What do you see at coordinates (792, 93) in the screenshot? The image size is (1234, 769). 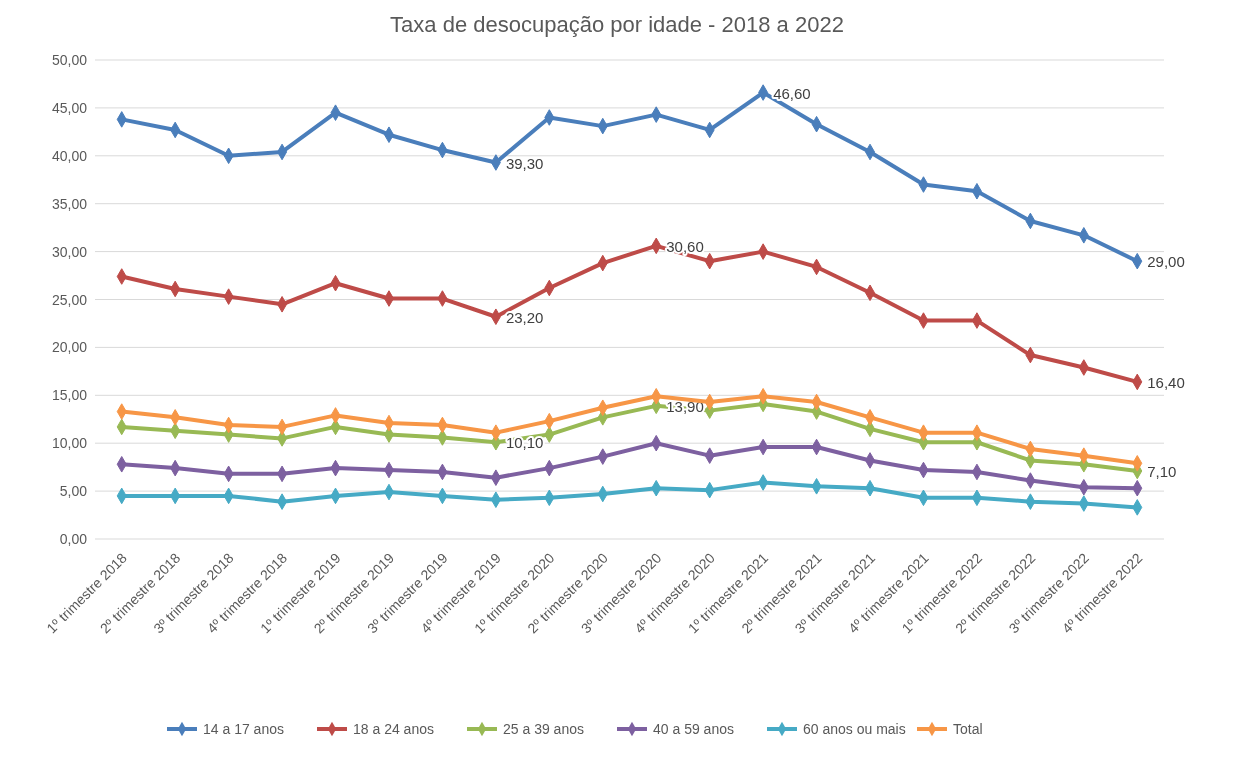 I see `data-label: 46,60` at bounding box center [792, 93].